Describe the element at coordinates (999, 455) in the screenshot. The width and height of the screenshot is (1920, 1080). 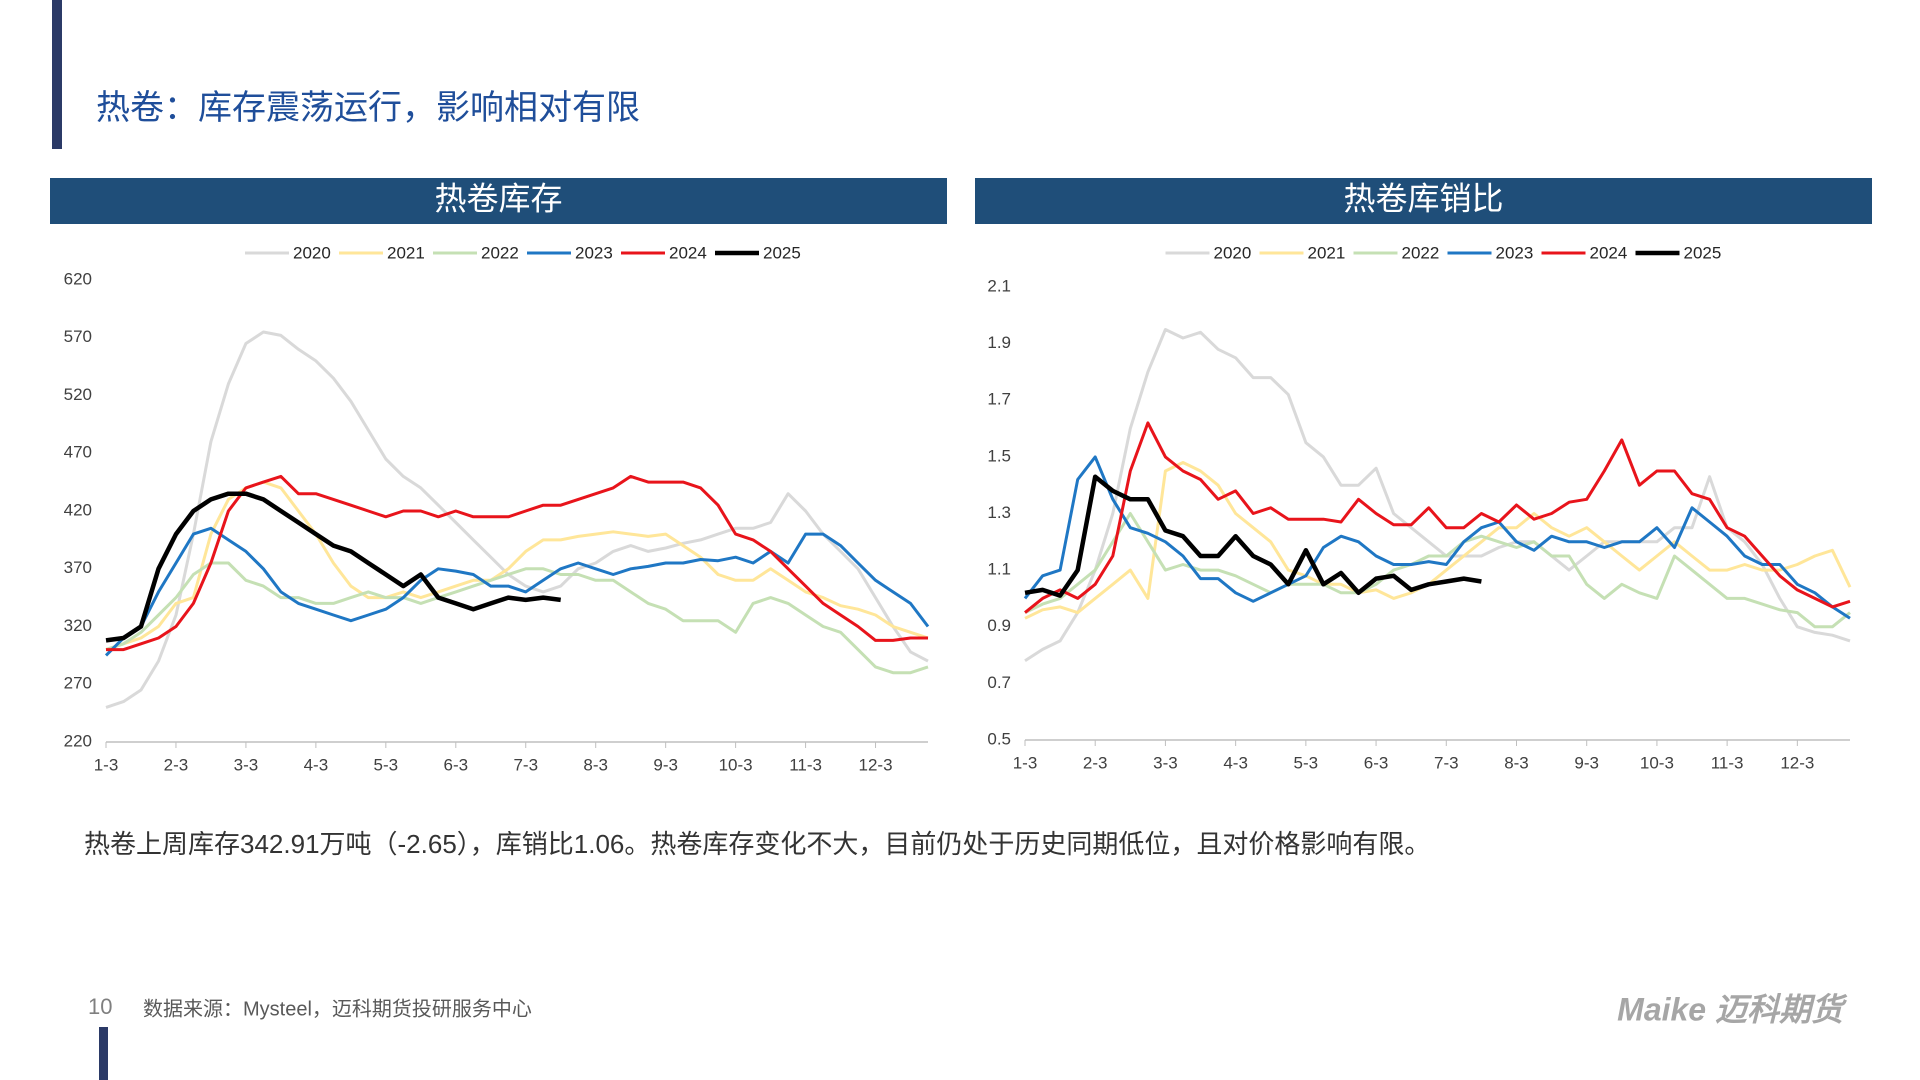
I see `y-tick-label: 1.5` at that location.